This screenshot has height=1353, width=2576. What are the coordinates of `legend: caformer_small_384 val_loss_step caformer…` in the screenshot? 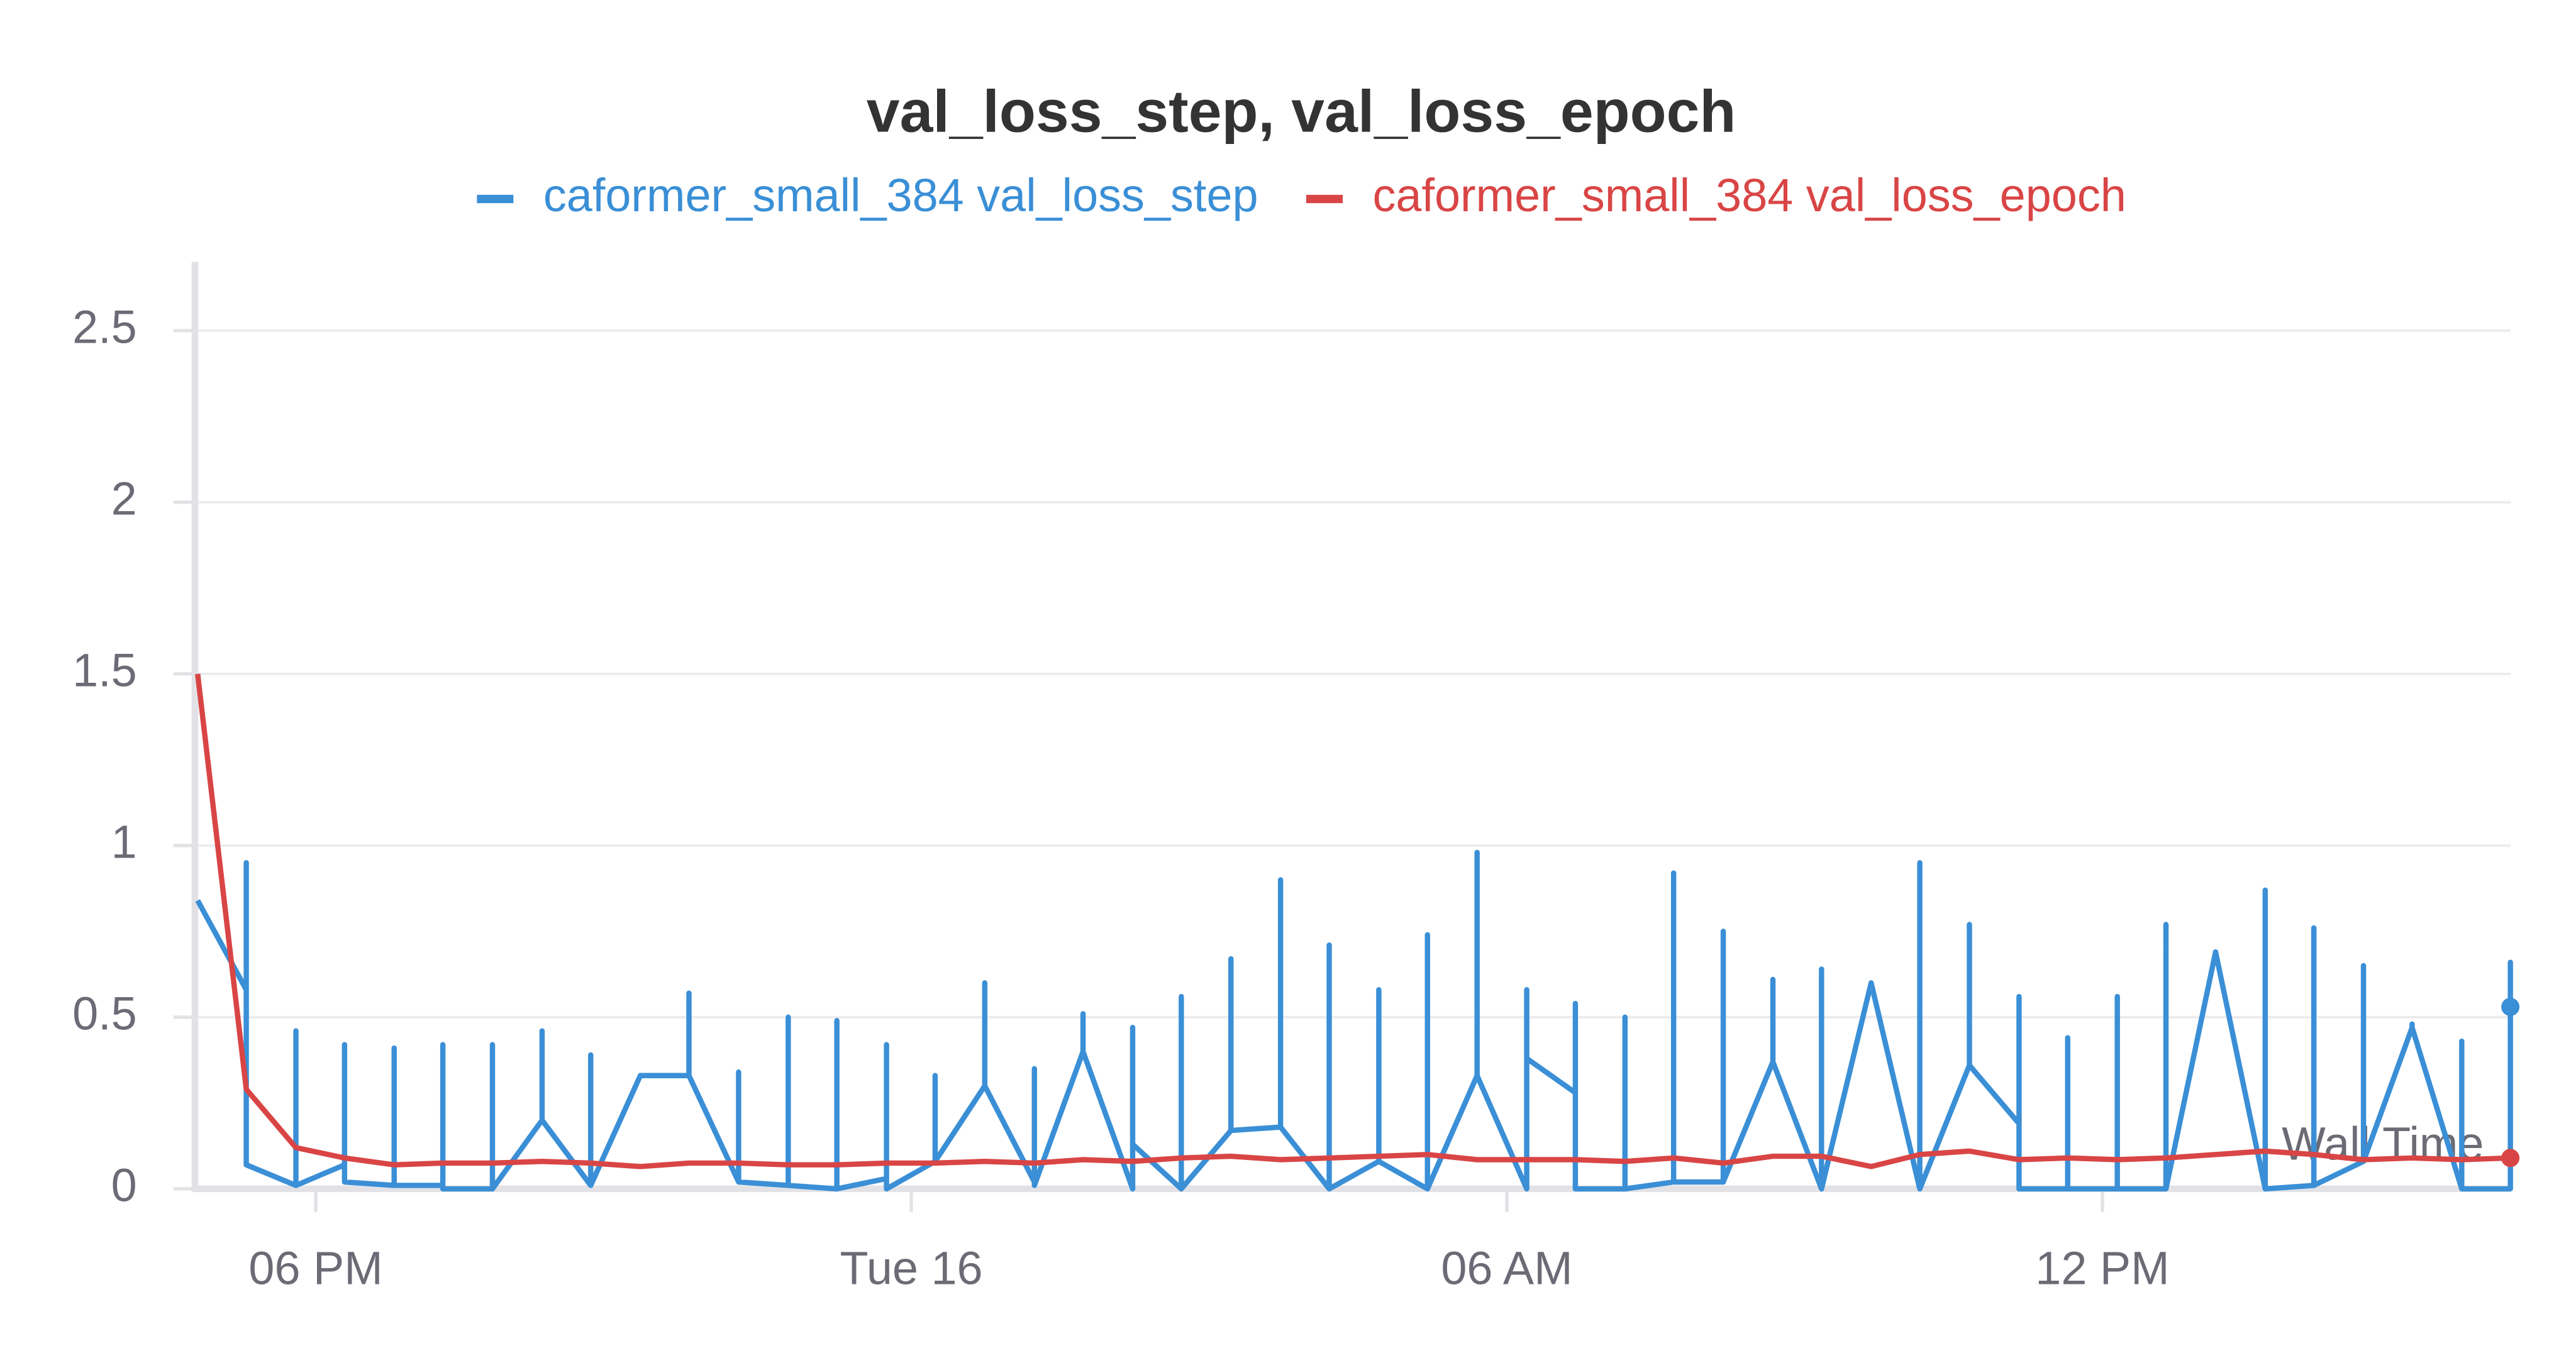 It's located at (1301, 195).